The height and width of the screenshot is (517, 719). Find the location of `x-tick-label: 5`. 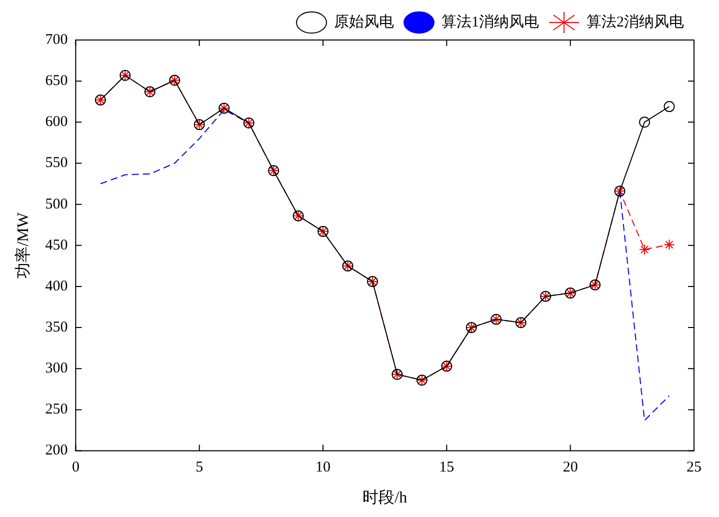

x-tick-label: 5 is located at coordinates (200, 468).